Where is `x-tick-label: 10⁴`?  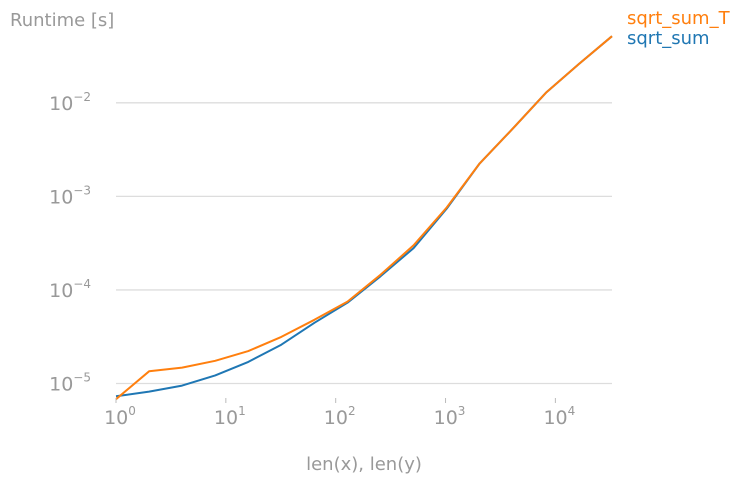
x-tick-label: 10⁴ is located at coordinates (559, 416).